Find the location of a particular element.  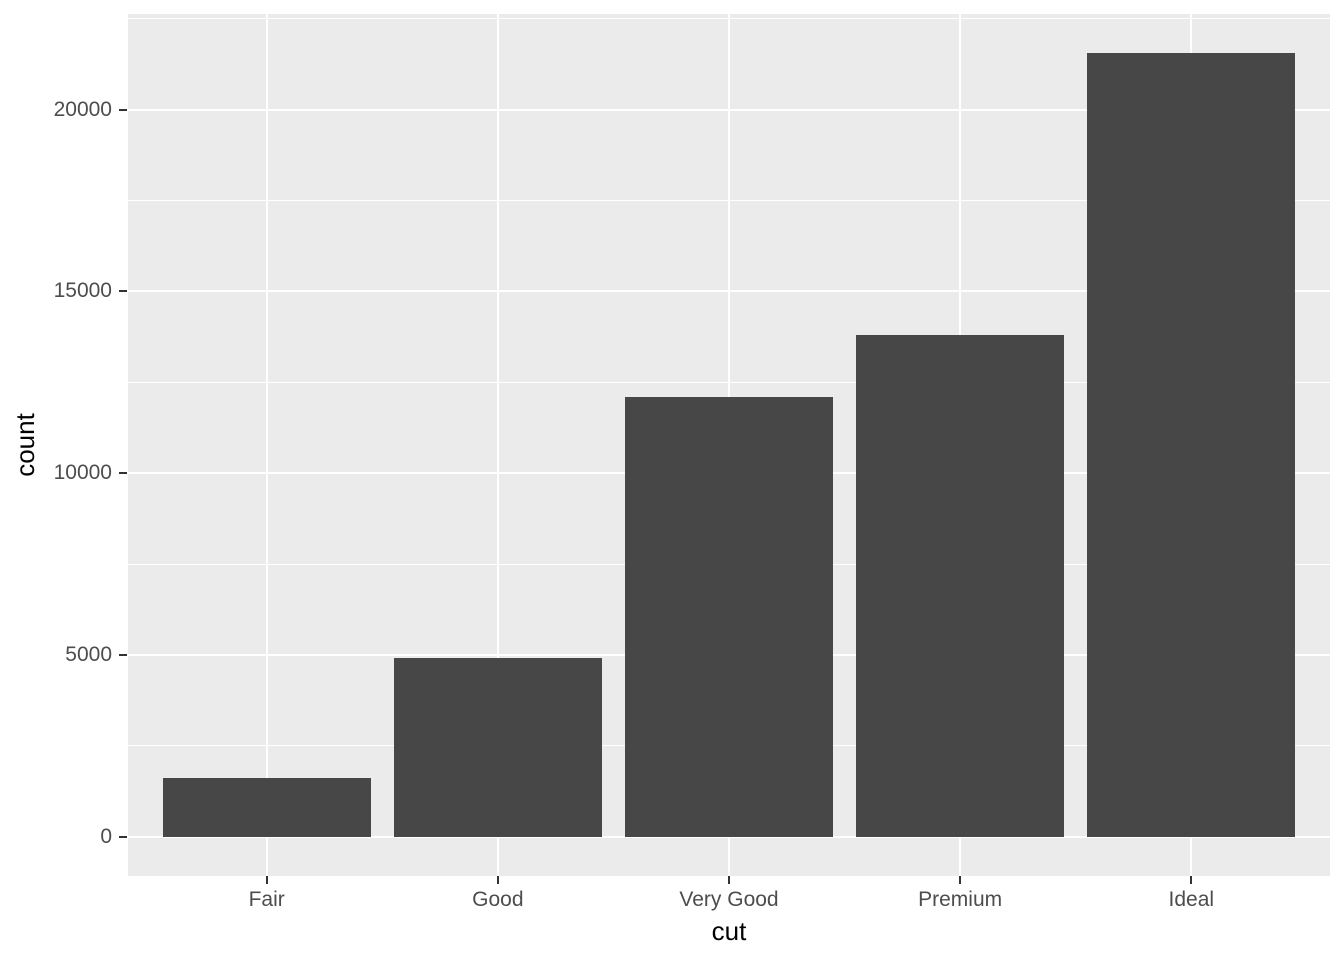

y-axis-title-text: count is located at coordinates (25, 445).